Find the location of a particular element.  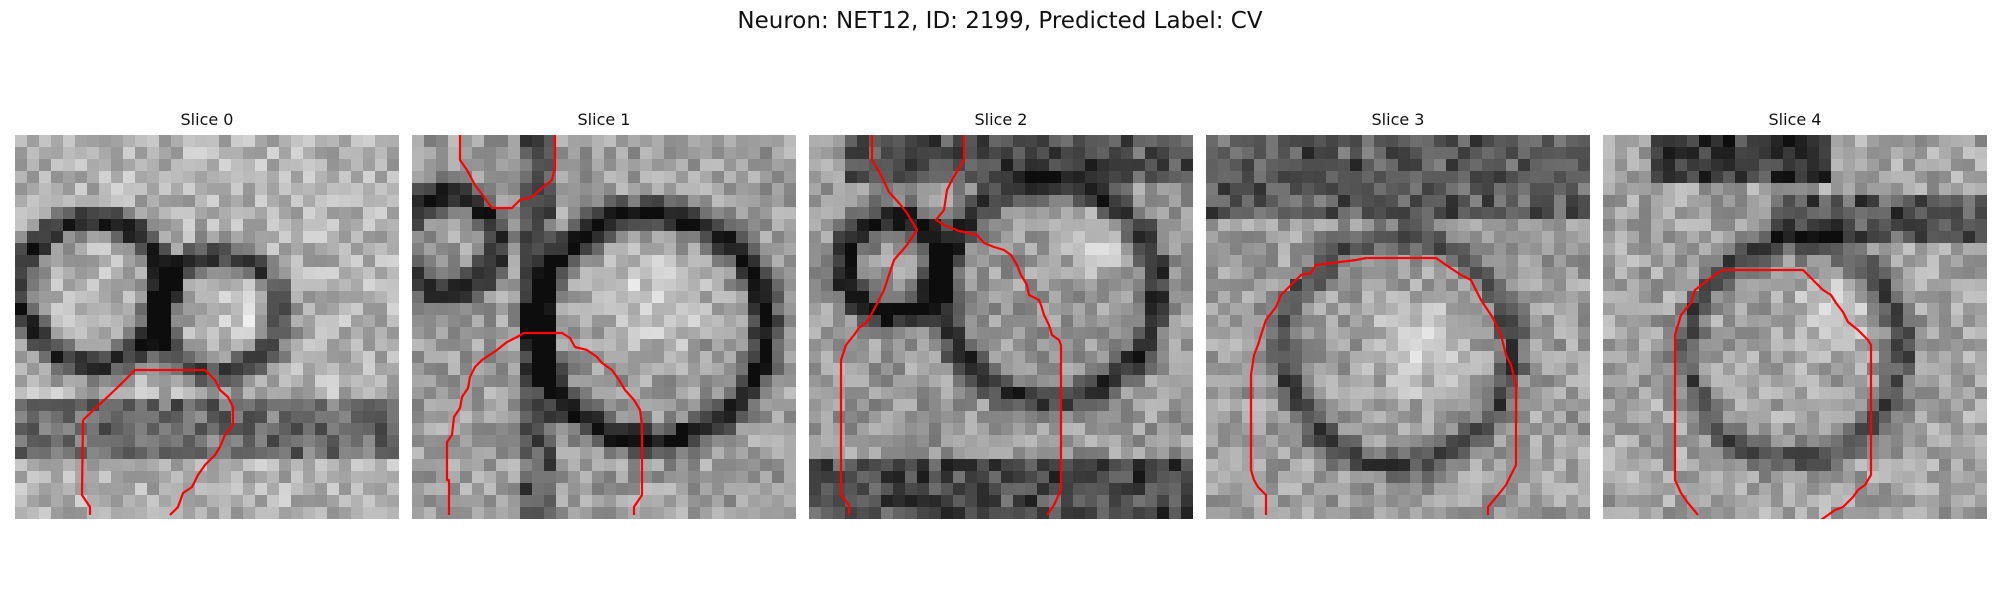

slice-title: Slice 1 is located at coordinates (604, 119).